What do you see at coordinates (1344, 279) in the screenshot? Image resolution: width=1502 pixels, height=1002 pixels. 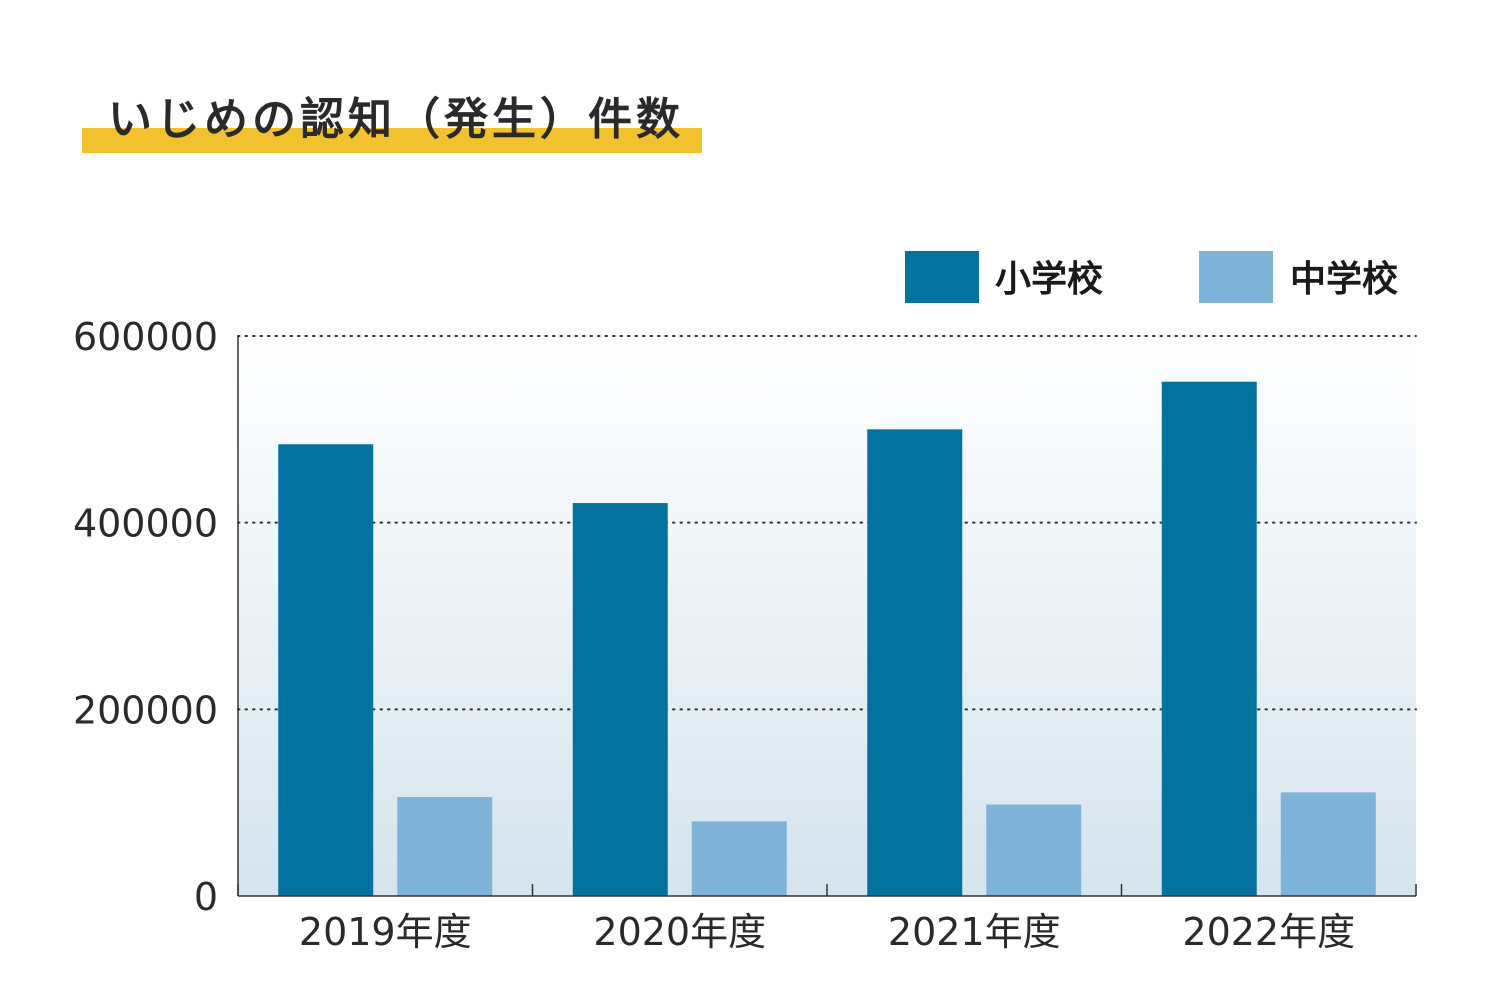 I see `legend-label-junior-high: 中学校` at bounding box center [1344, 279].